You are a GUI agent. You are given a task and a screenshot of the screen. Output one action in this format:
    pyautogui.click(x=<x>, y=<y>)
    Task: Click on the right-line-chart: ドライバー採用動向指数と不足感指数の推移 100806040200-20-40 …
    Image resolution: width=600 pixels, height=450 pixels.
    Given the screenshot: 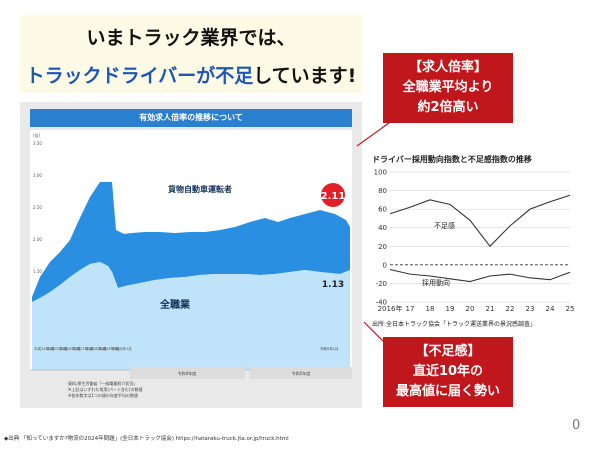 What is the action you would take?
    pyautogui.click(x=473, y=241)
    